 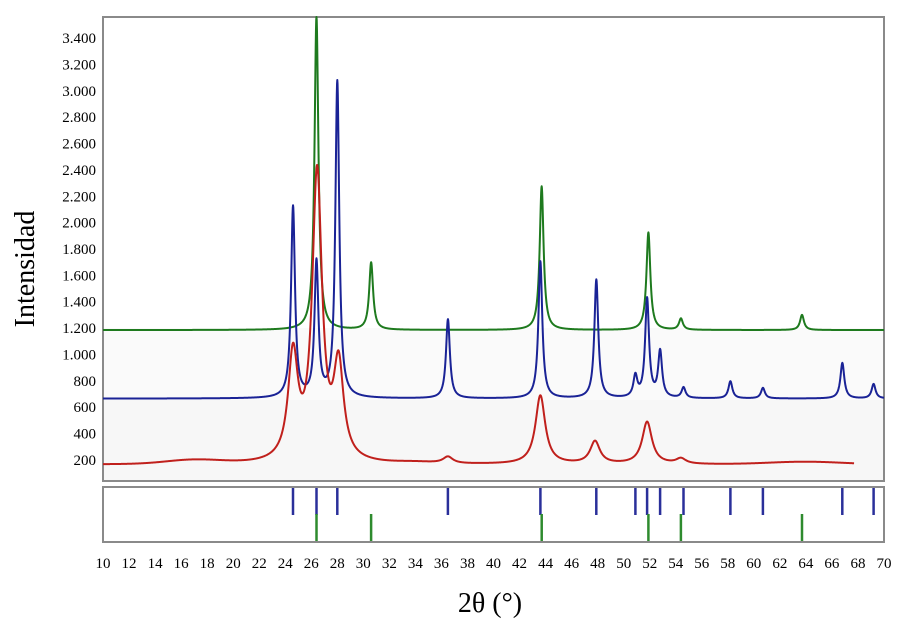 I want to click on x-tick-label: 58, so click(x=727, y=564).